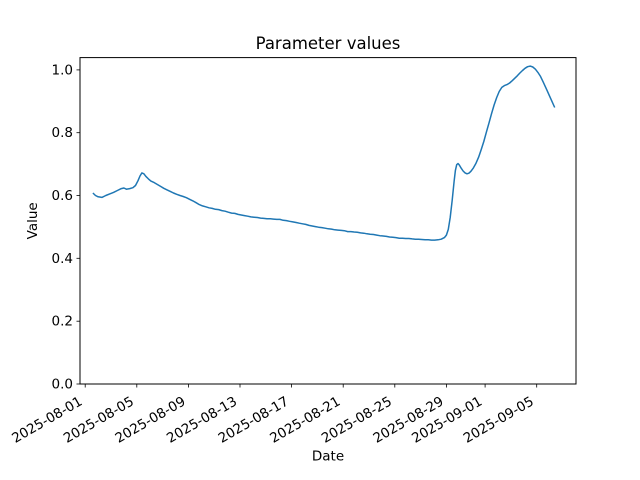 The width and height of the screenshot is (640, 480). I want to click on chart-title: Parameter values, so click(328, 43).